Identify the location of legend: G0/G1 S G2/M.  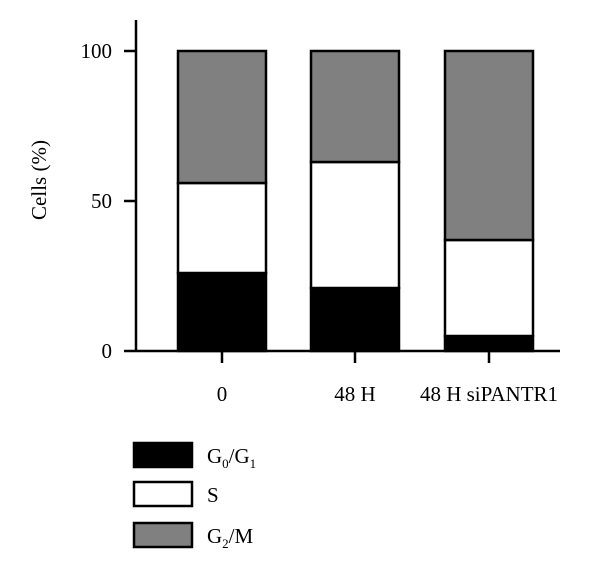
(194, 496).